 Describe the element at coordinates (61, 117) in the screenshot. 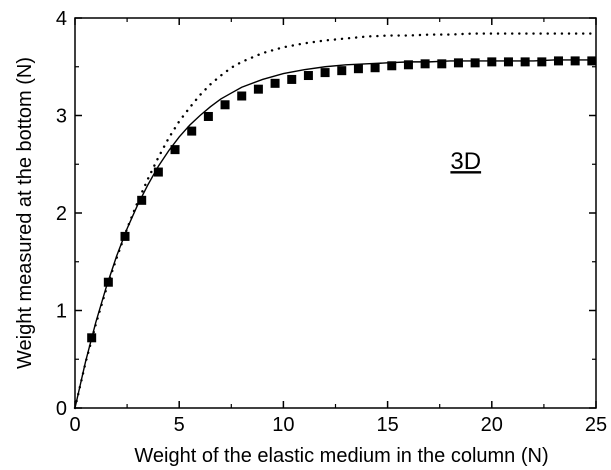

I see `y-tick-label: 3` at that location.